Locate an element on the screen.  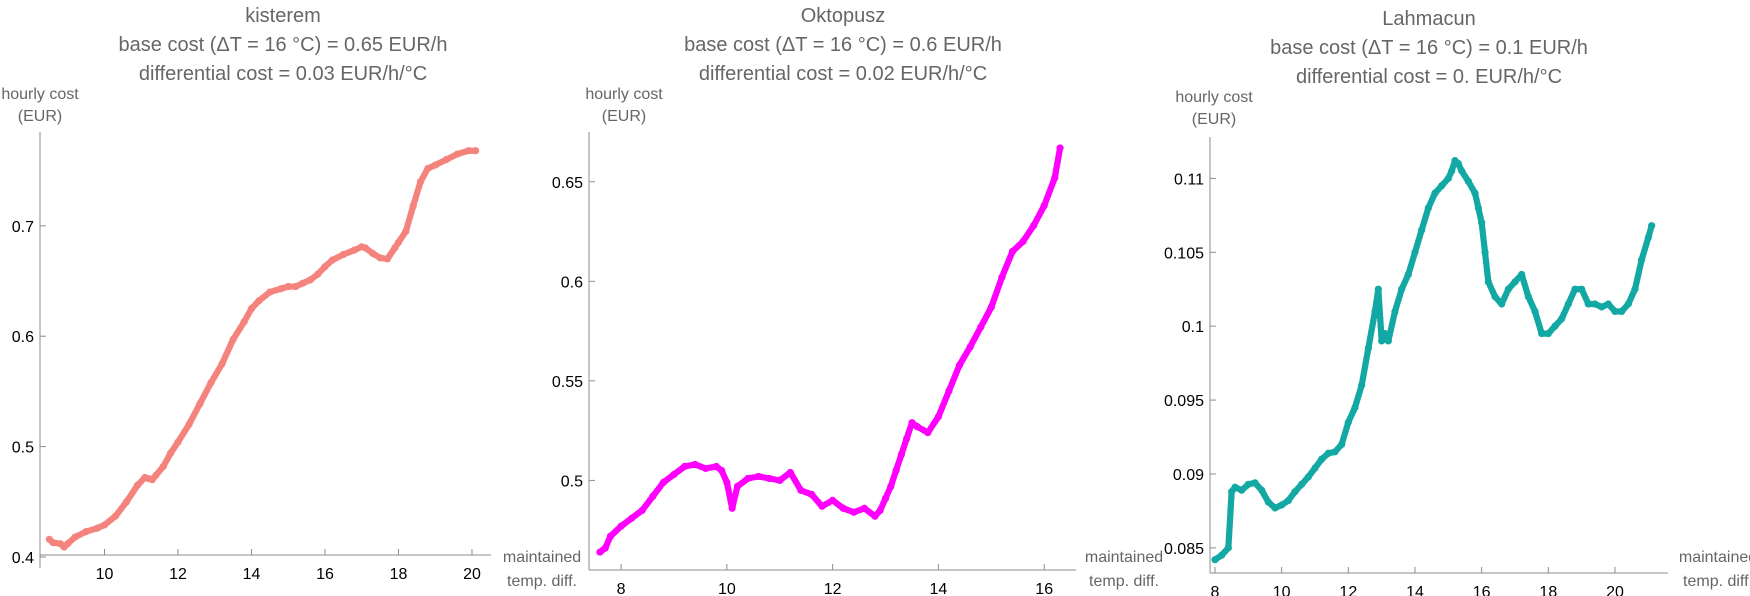
chart-title: Oktopusz is located at coordinates (843, 16).